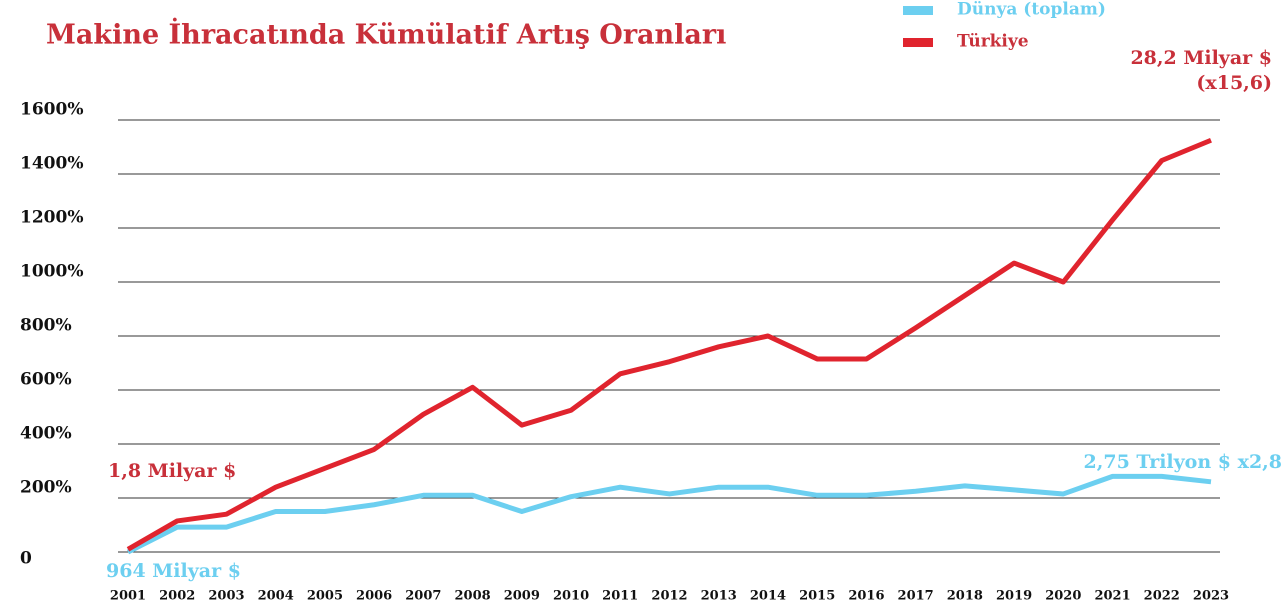 The image size is (1286, 603). Describe the element at coordinates (51, 164) in the screenshot. I see `y-tick-label: 1400%` at that location.